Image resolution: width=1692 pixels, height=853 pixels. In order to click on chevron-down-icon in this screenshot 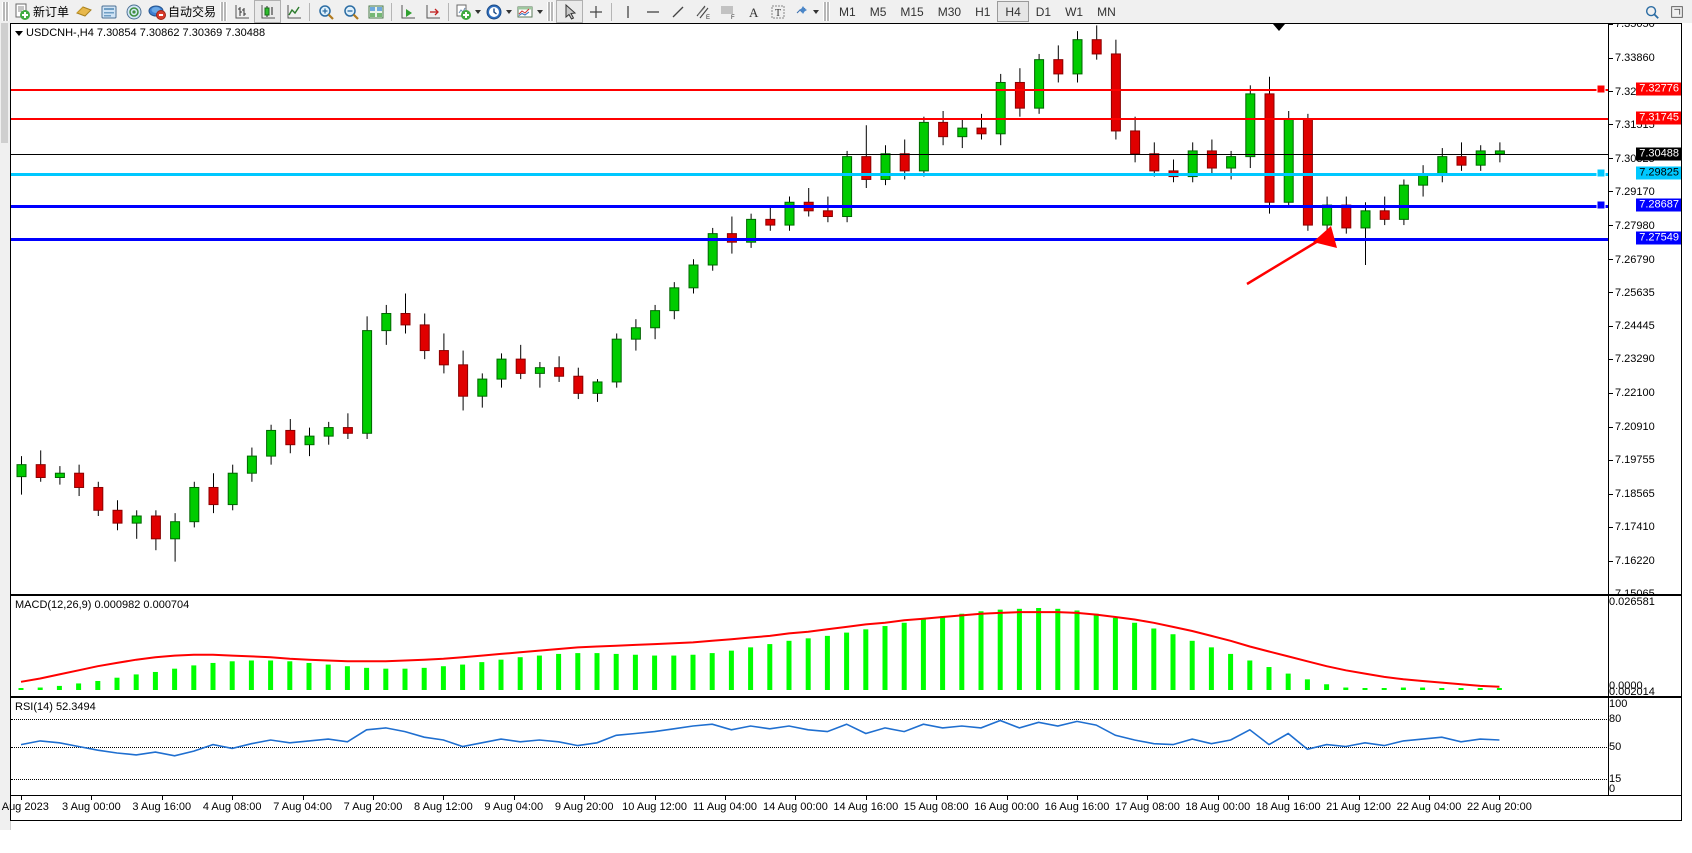, I will do `click(478, 11)`.